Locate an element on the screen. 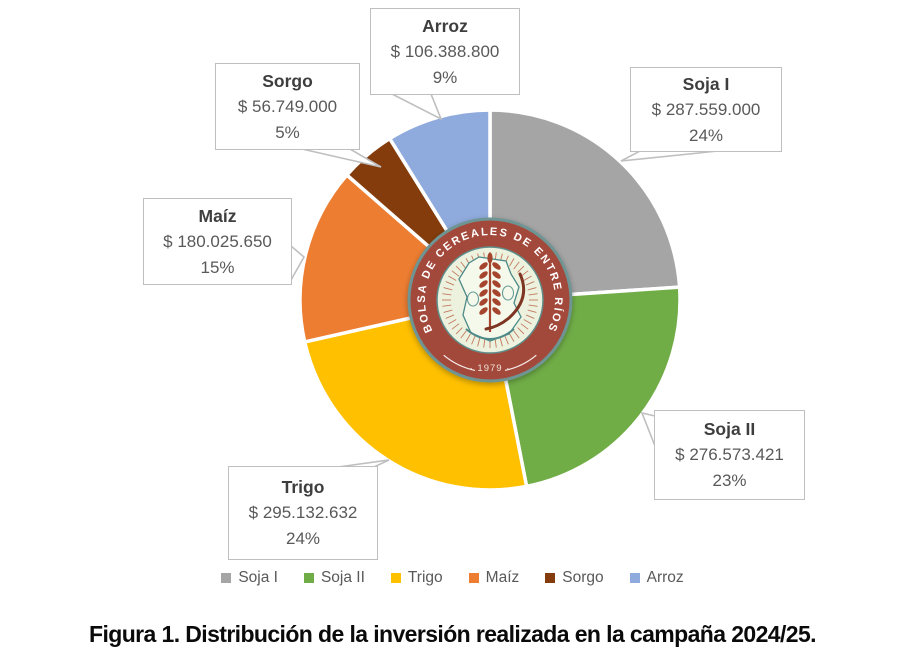 The height and width of the screenshot is (663, 905). callout-value: $ 106.388.800 is located at coordinates (445, 51).